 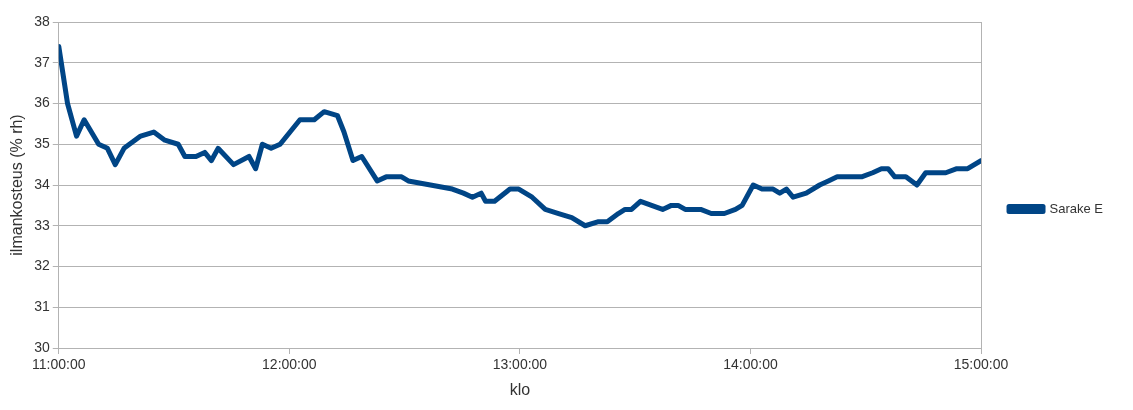 I want to click on x-tick-label: 11:00:00, so click(x=59, y=364).